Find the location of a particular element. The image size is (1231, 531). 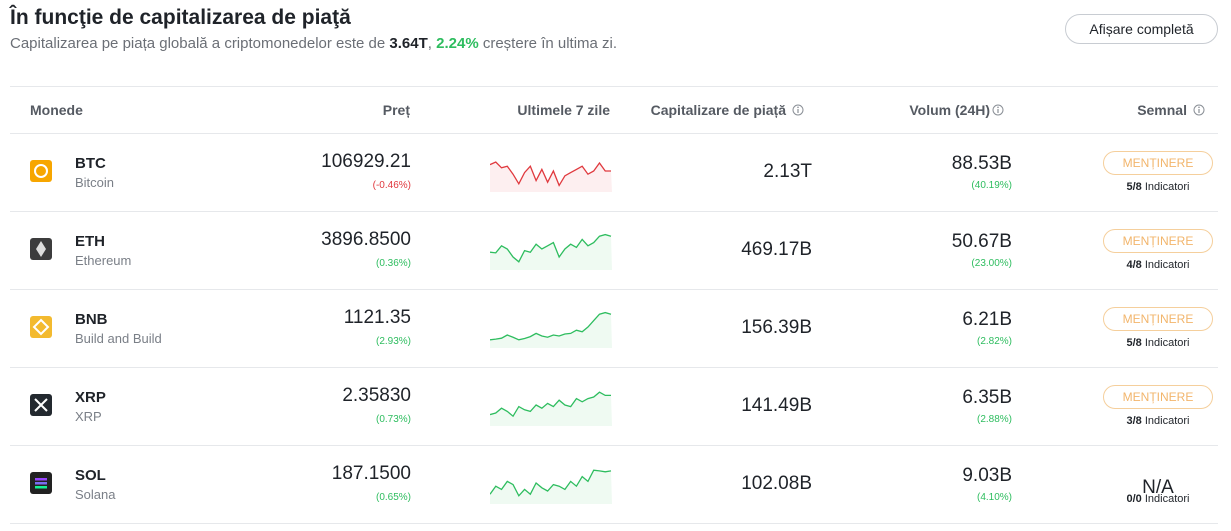

title: În funcţie de capitalizarea de piaţă is located at coordinates (180, 17).